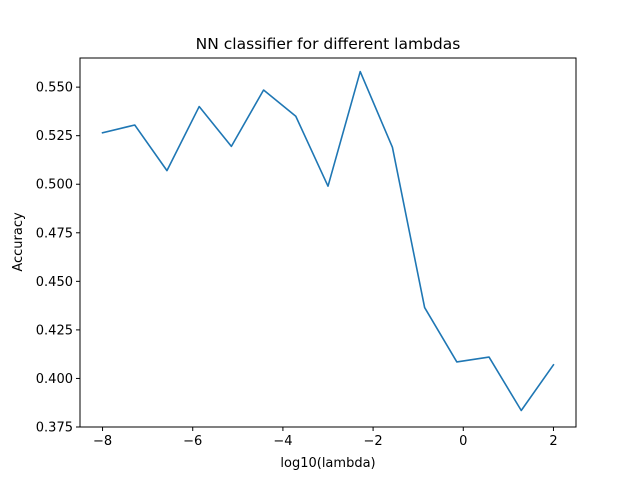  Describe the element at coordinates (328, 44) in the screenshot. I see `chart-title: NN classifier for different lambdas` at that location.